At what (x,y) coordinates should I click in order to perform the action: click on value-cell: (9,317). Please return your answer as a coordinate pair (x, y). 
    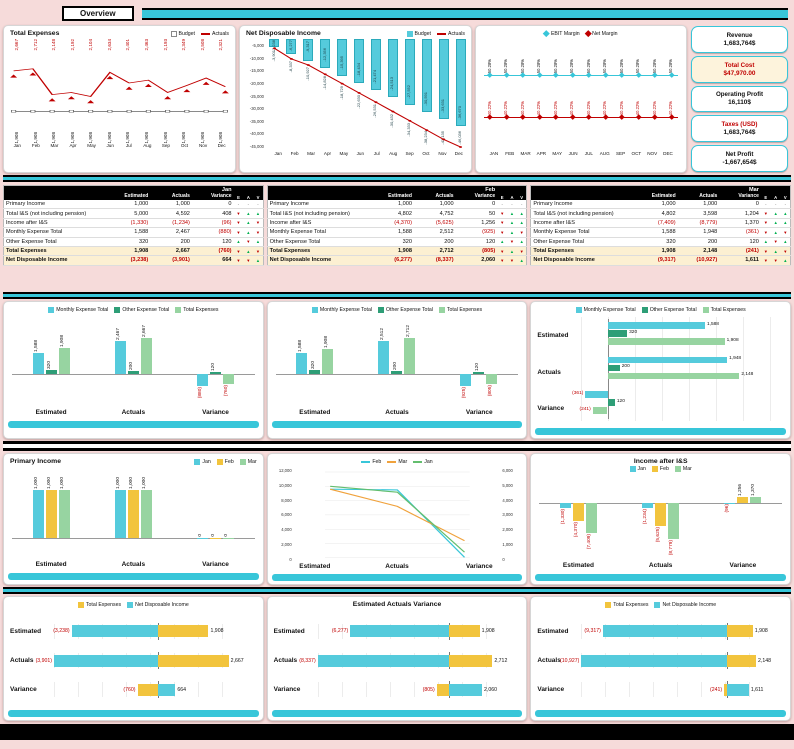
    Looking at the image, I should click on (657, 260).